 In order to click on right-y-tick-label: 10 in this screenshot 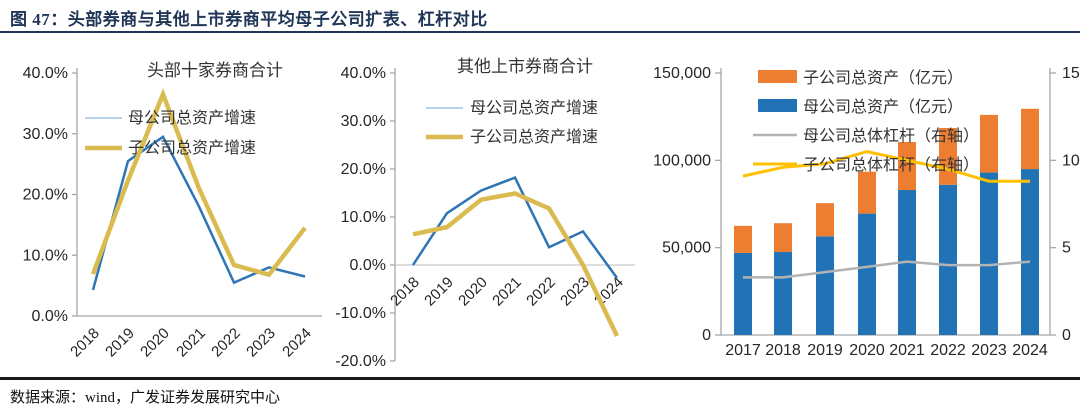, I will do `click(1071, 160)`.